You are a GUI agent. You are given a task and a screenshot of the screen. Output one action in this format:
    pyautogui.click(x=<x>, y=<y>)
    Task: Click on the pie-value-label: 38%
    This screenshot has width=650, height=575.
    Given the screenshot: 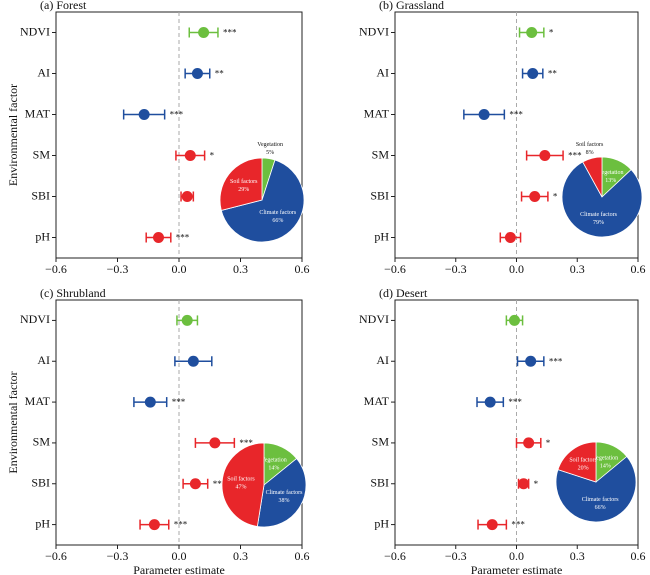 What is the action you would take?
    pyautogui.click(x=284, y=501)
    